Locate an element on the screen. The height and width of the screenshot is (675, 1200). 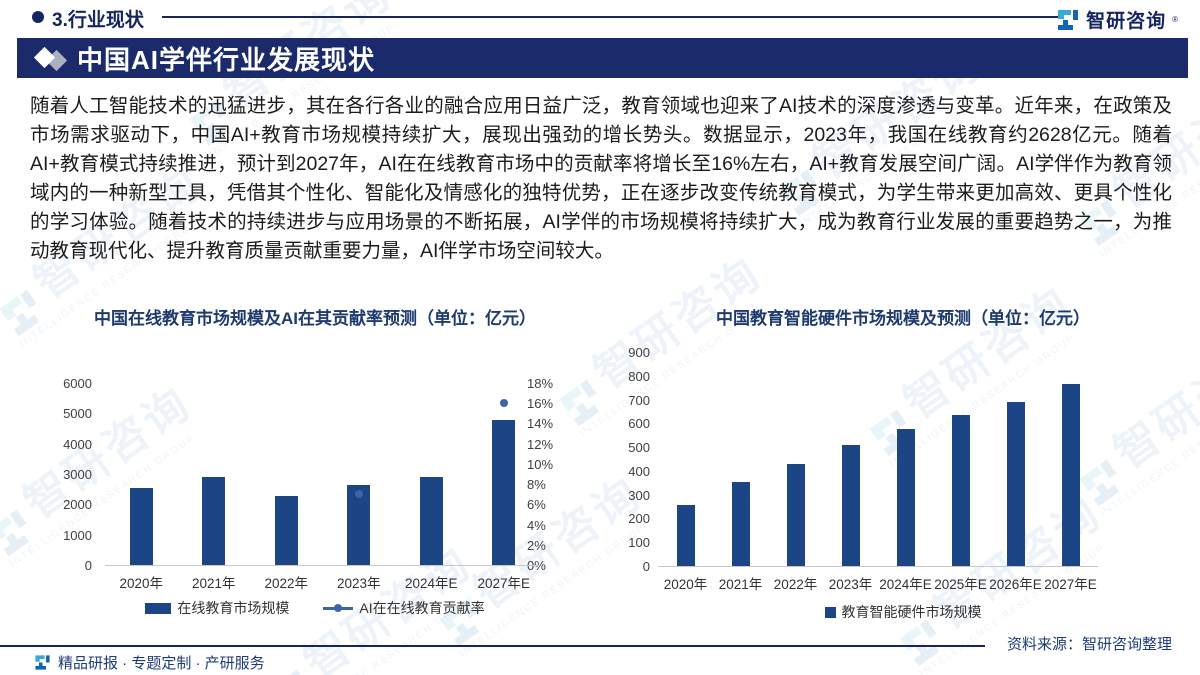
banner-title: 中国AI学伴行业发展现状 is located at coordinates (226, 59).